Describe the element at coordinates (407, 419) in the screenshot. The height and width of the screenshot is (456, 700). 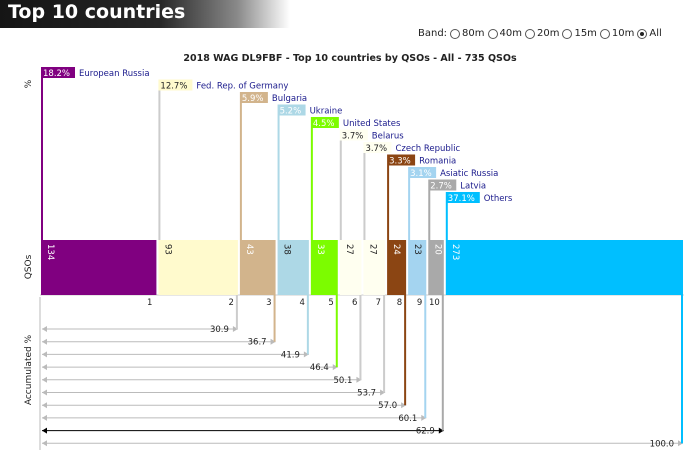
I see `acc-label-8: 60.1` at that location.